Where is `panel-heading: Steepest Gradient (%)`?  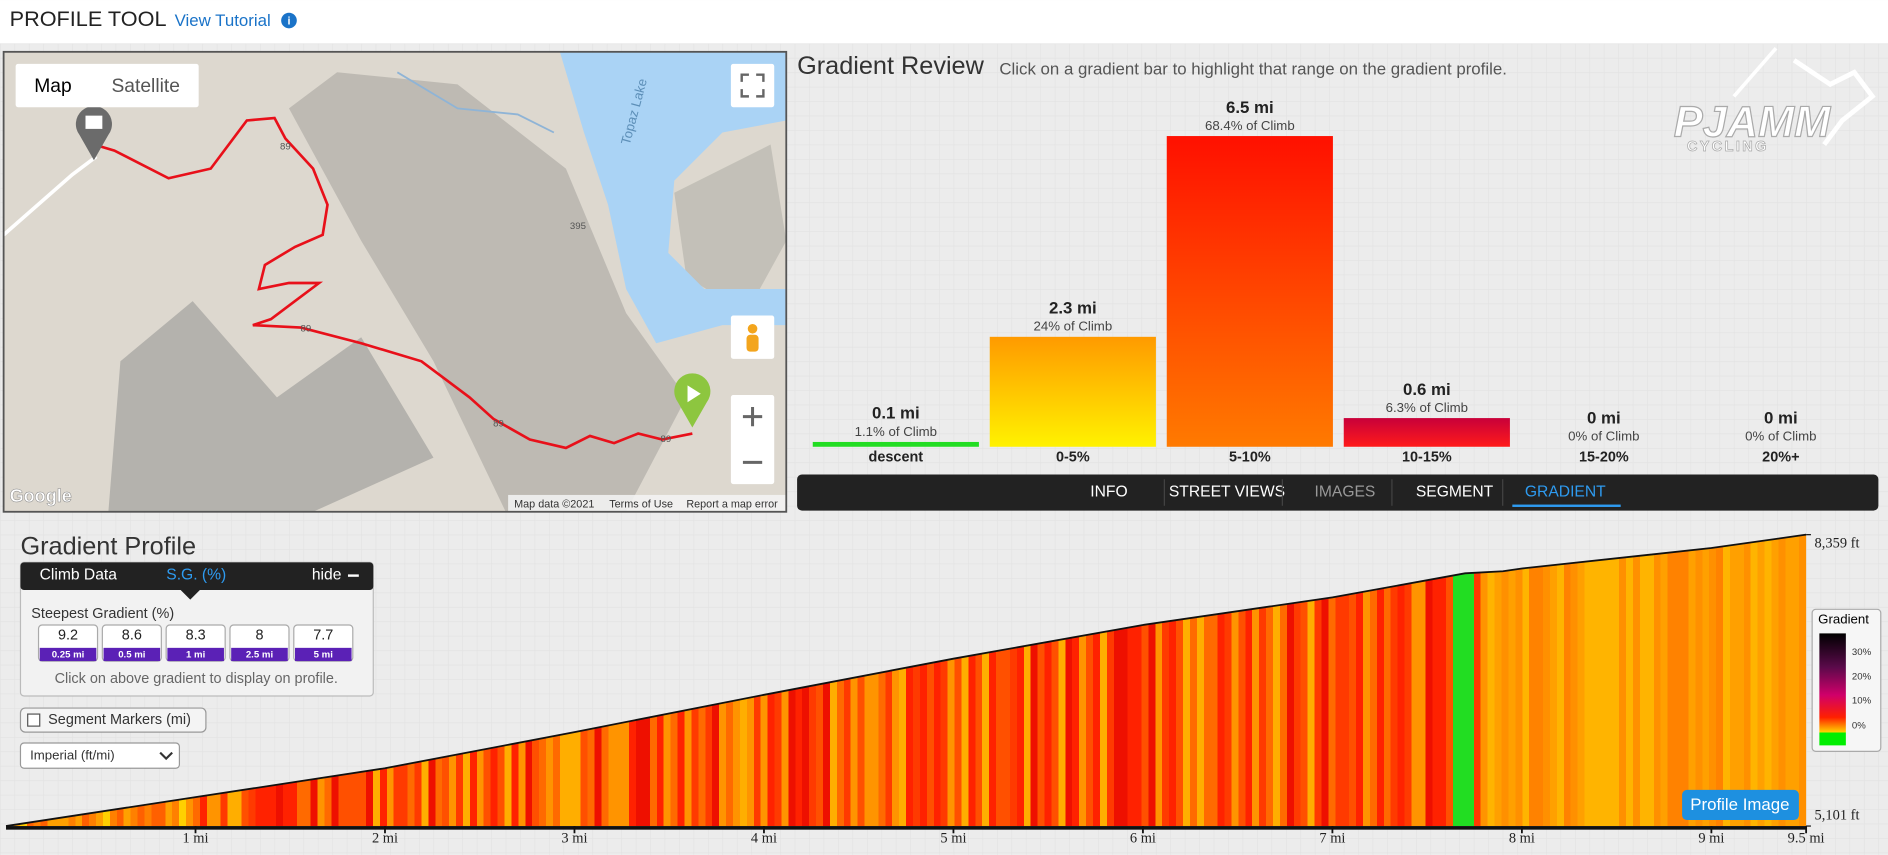
panel-heading: Steepest Gradient (%) is located at coordinates (102, 614).